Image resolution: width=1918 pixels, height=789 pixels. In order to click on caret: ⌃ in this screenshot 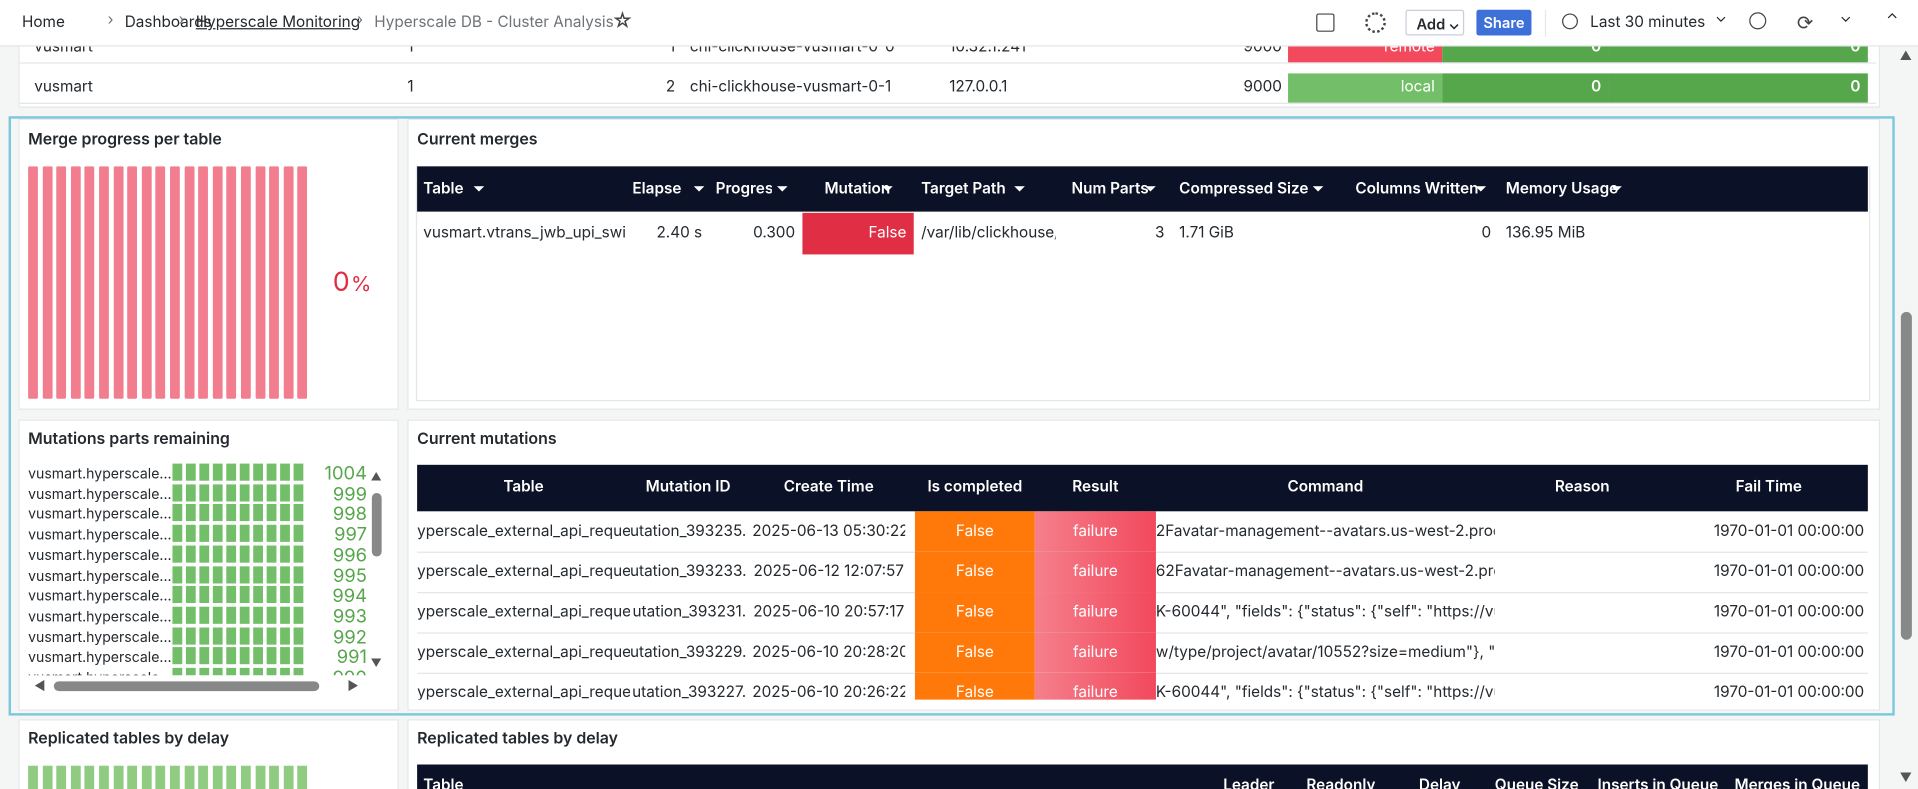, I will do `click(1892, 20)`.